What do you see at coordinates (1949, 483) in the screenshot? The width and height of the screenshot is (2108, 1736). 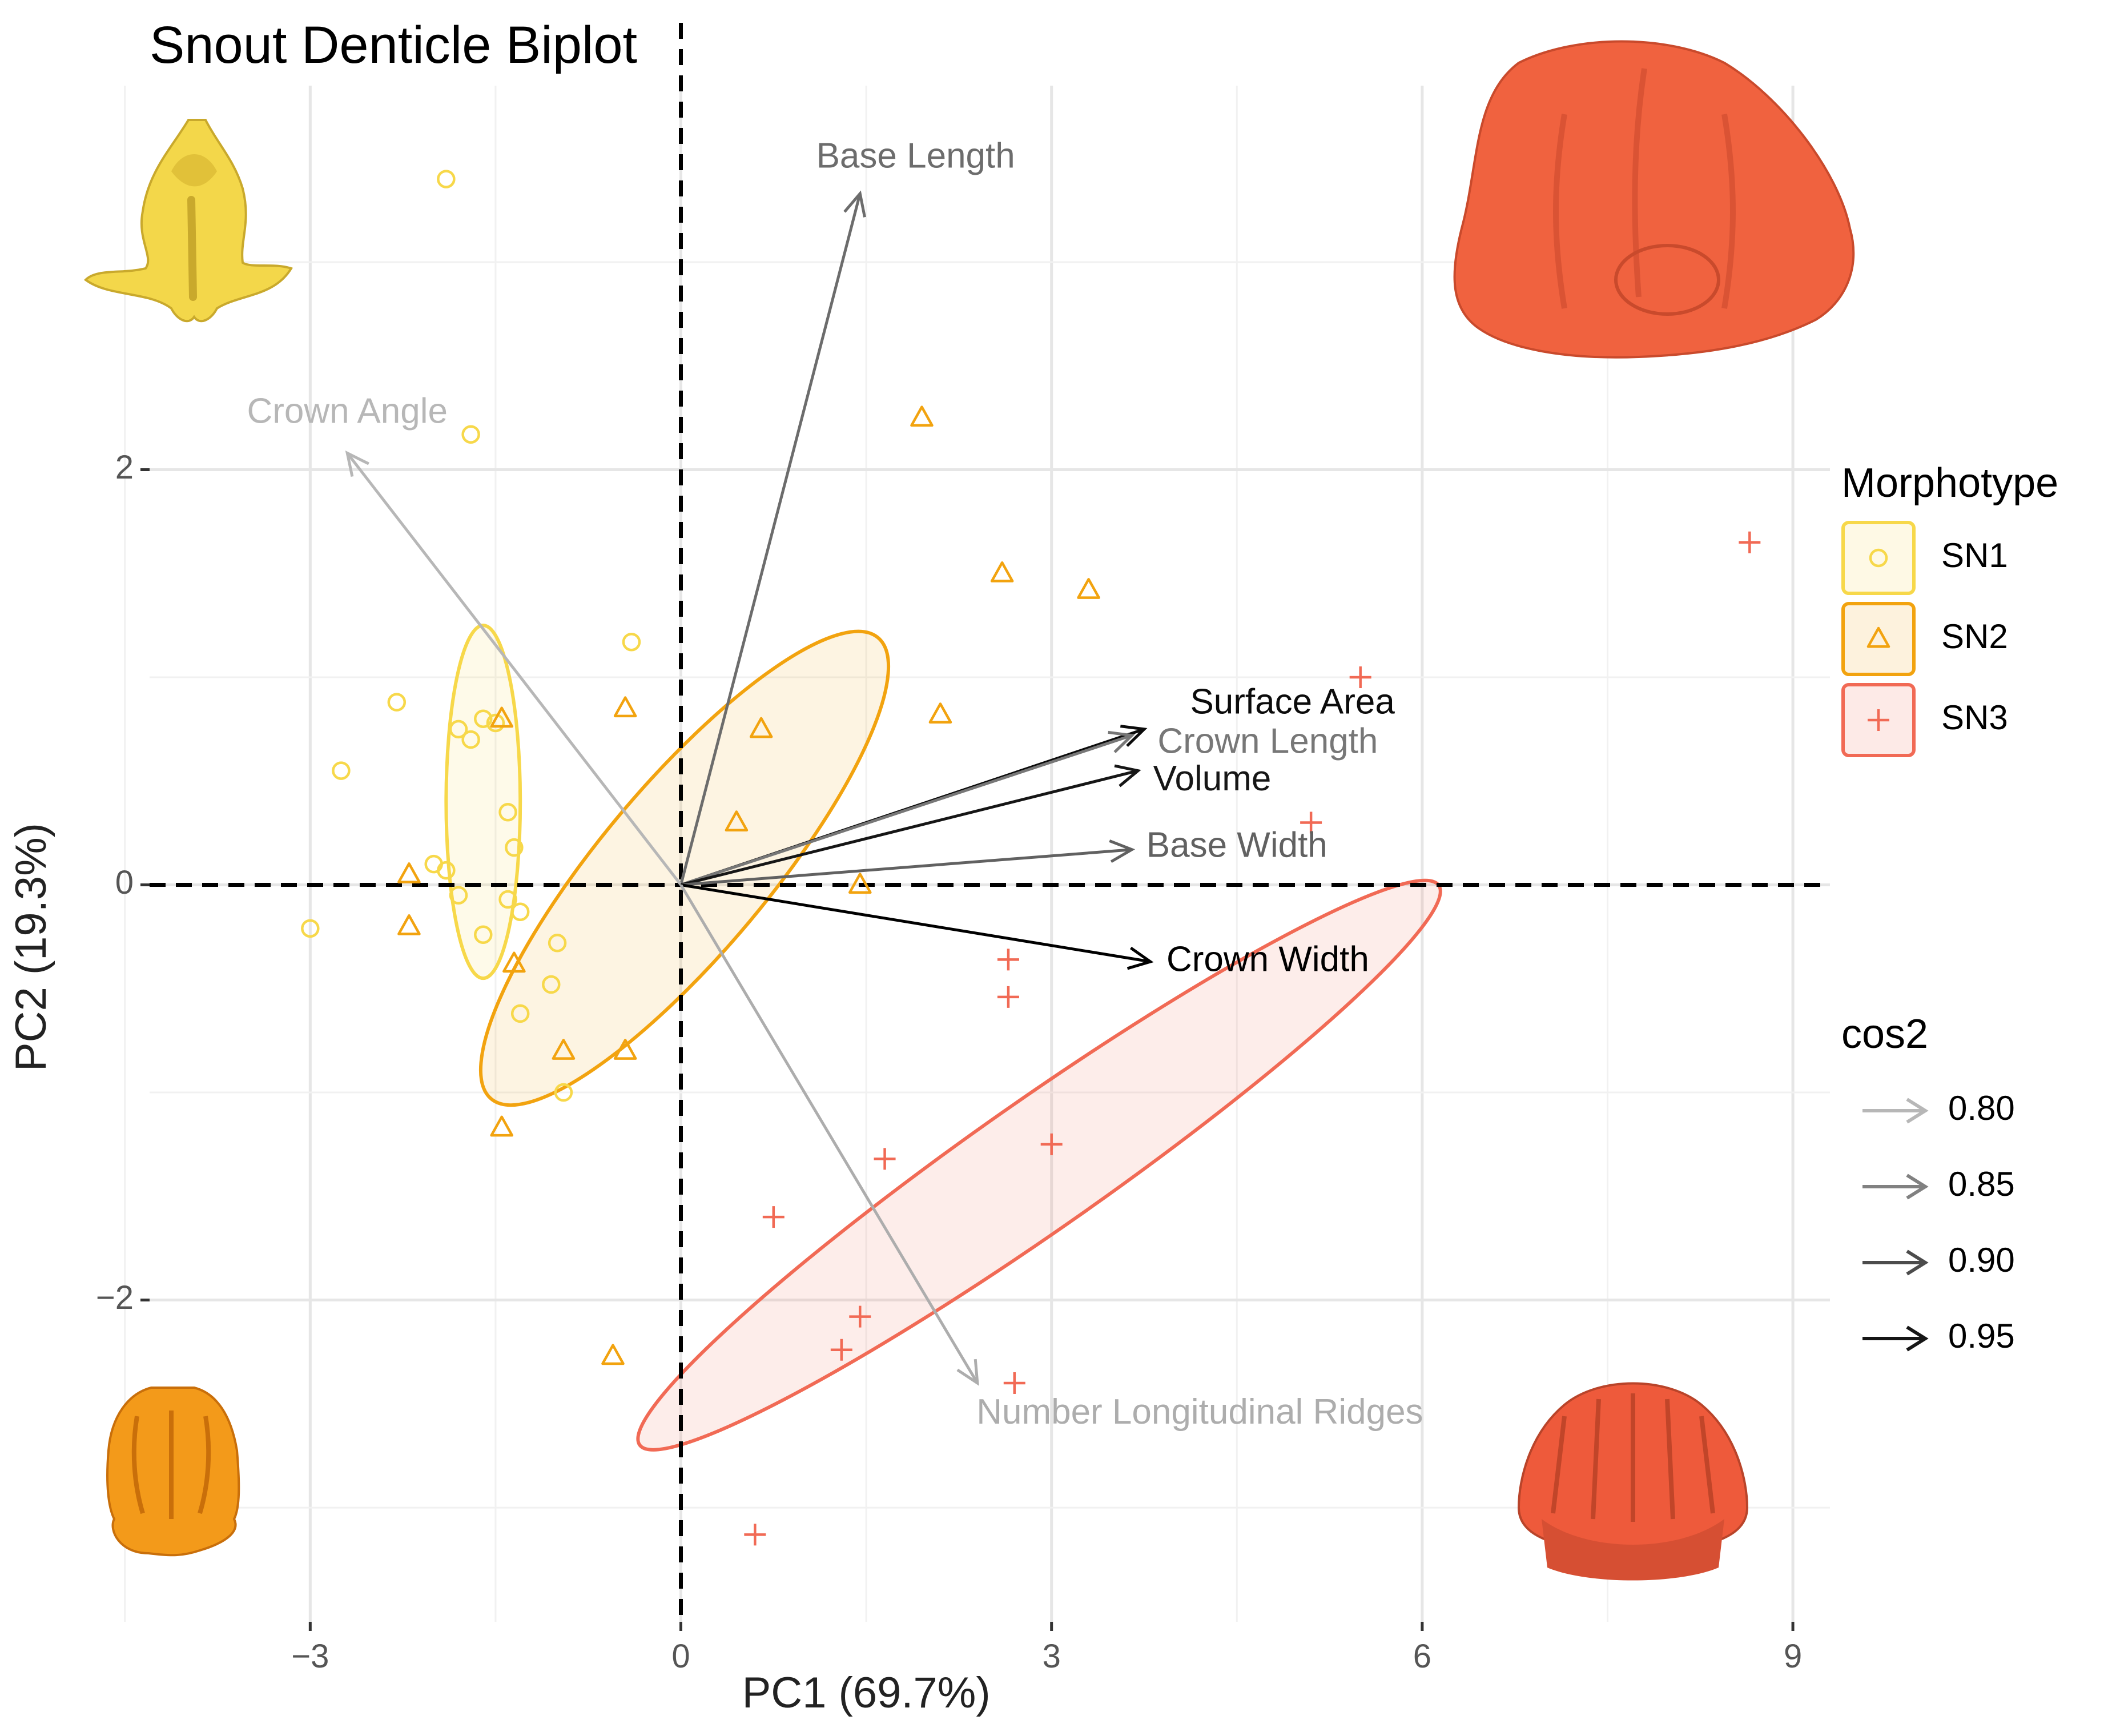 I see `legend-title: Morphotype` at bounding box center [1949, 483].